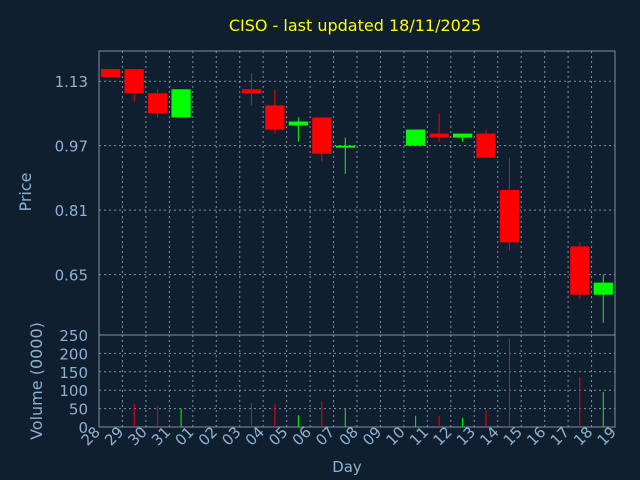  What do you see at coordinates (25, 191) in the screenshot?
I see `y-axis-label: Price` at bounding box center [25, 191].